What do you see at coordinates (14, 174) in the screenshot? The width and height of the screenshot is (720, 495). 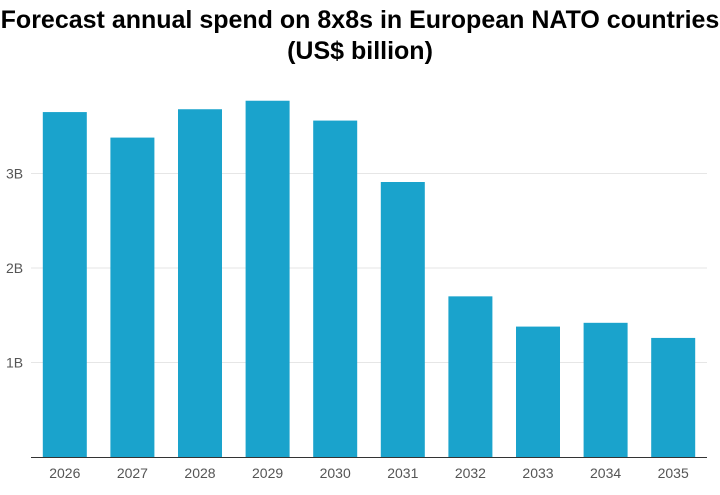 I see `y-tick-label: 3B` at bounding box center [14, 174].